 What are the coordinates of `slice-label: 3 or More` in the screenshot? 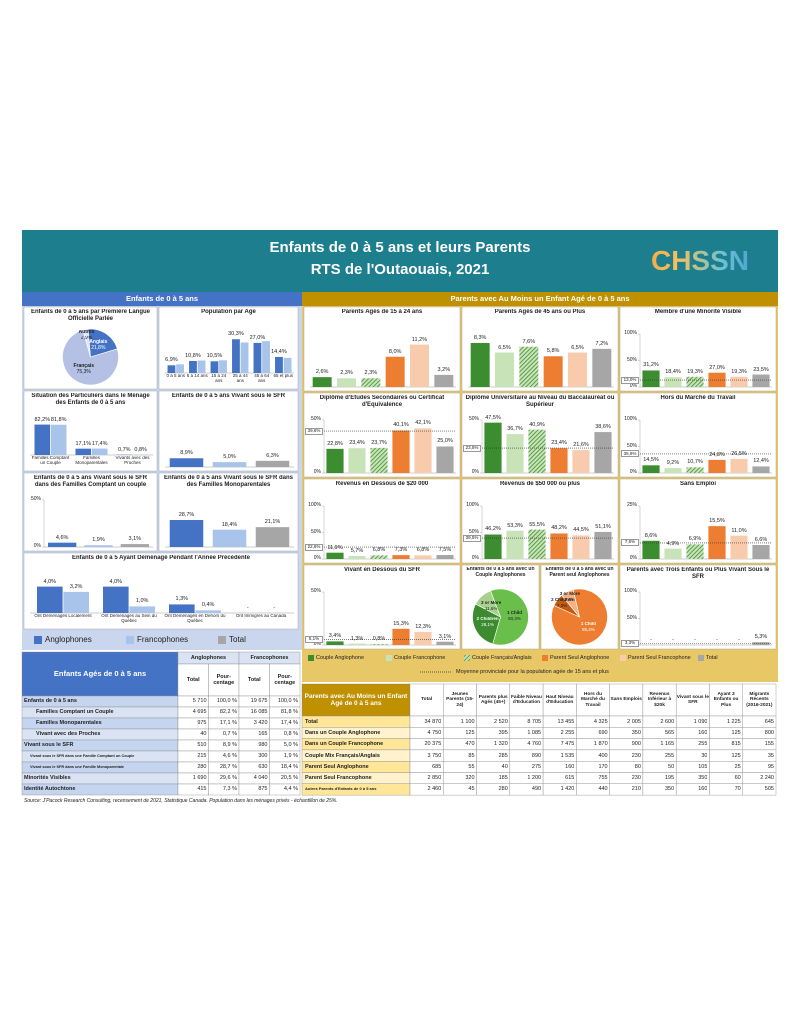 It's located at (491, 603).